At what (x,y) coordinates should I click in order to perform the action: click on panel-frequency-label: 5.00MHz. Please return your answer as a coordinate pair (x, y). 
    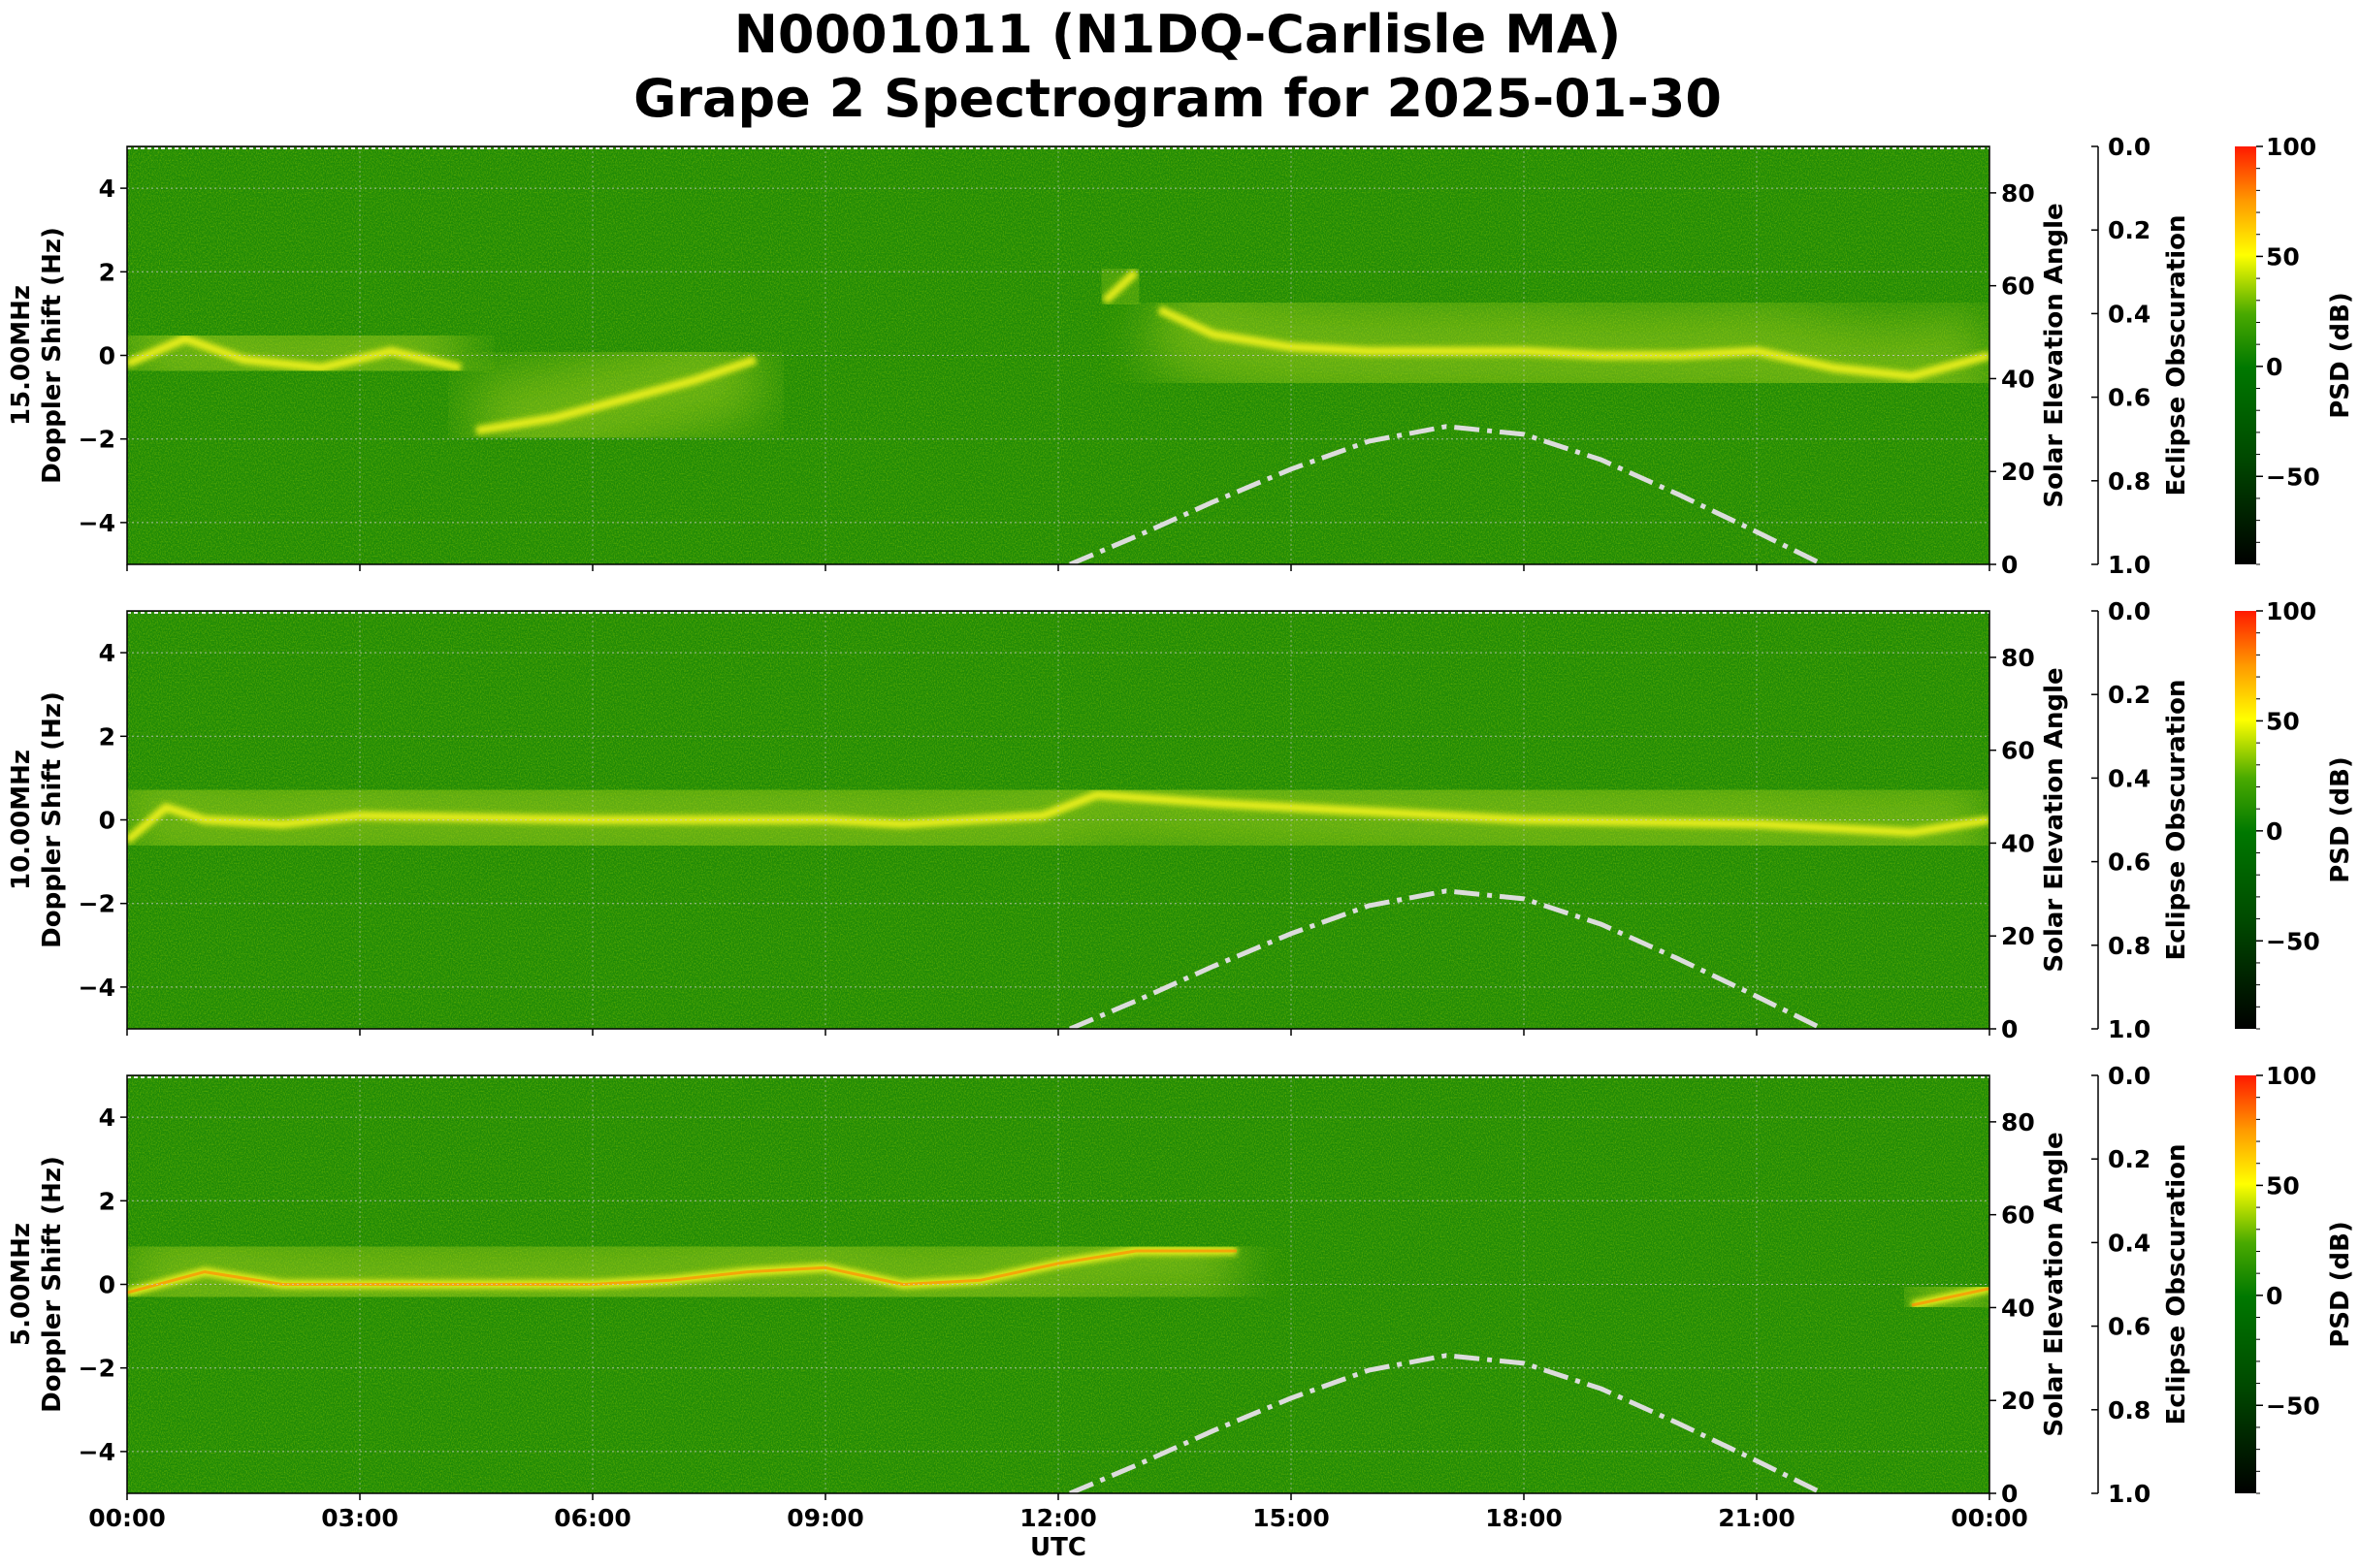
    Looking at the image, I should click on (21, 1284).